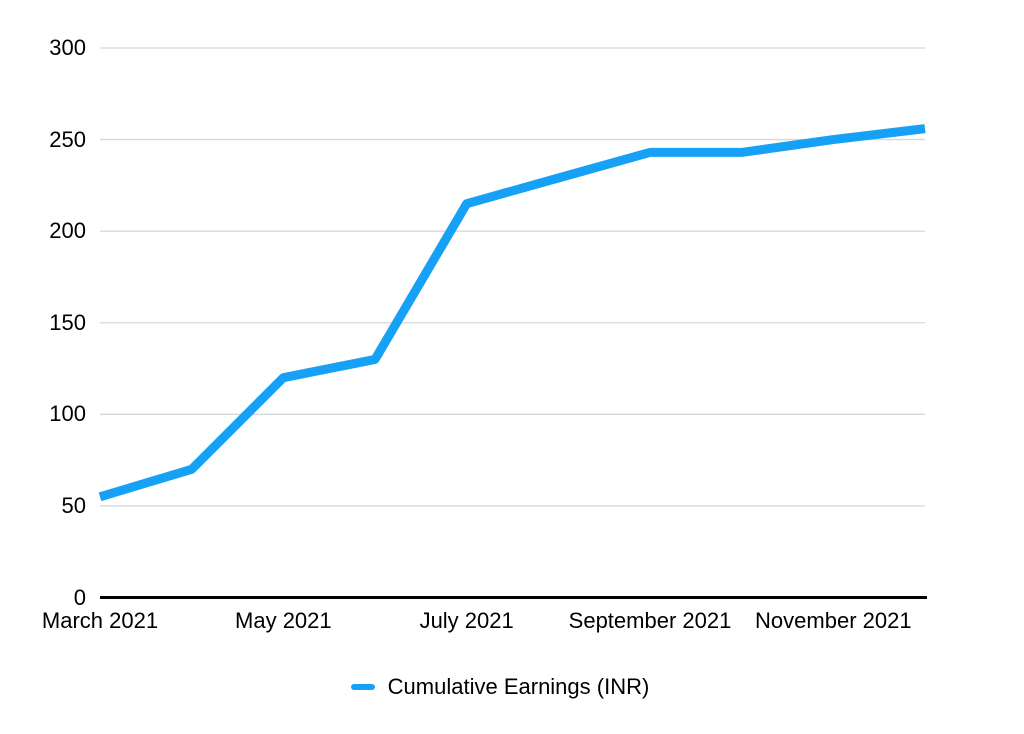 This screenshot has height=734, width=1024. Describe the element at coordinates (67, 47) in the screenshot. I see `y-tick-label-300: 300` at that location.